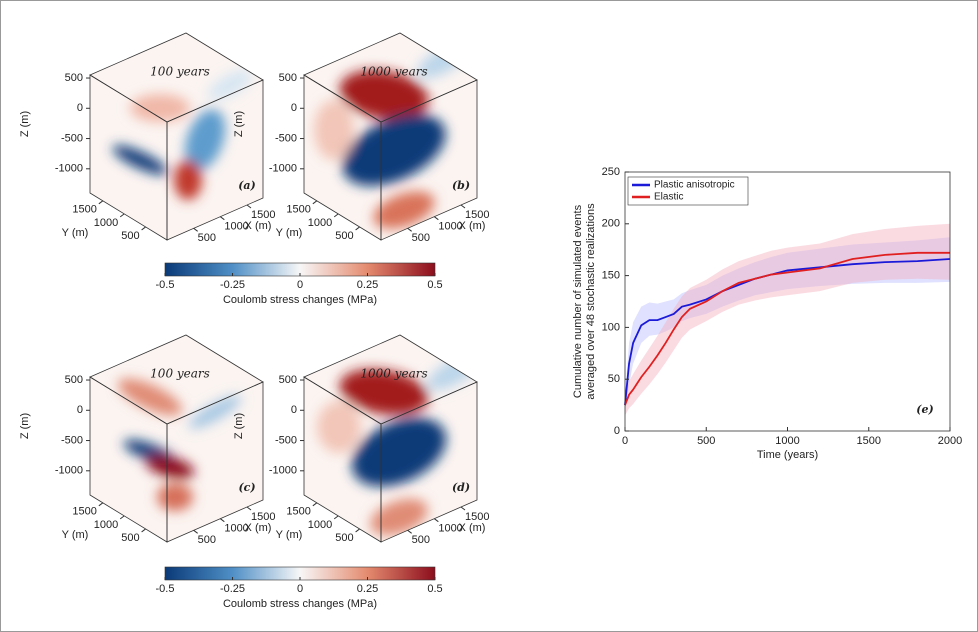 This screenshot has height=632, width=978. I want to click on stress-field, so click(179, 444).